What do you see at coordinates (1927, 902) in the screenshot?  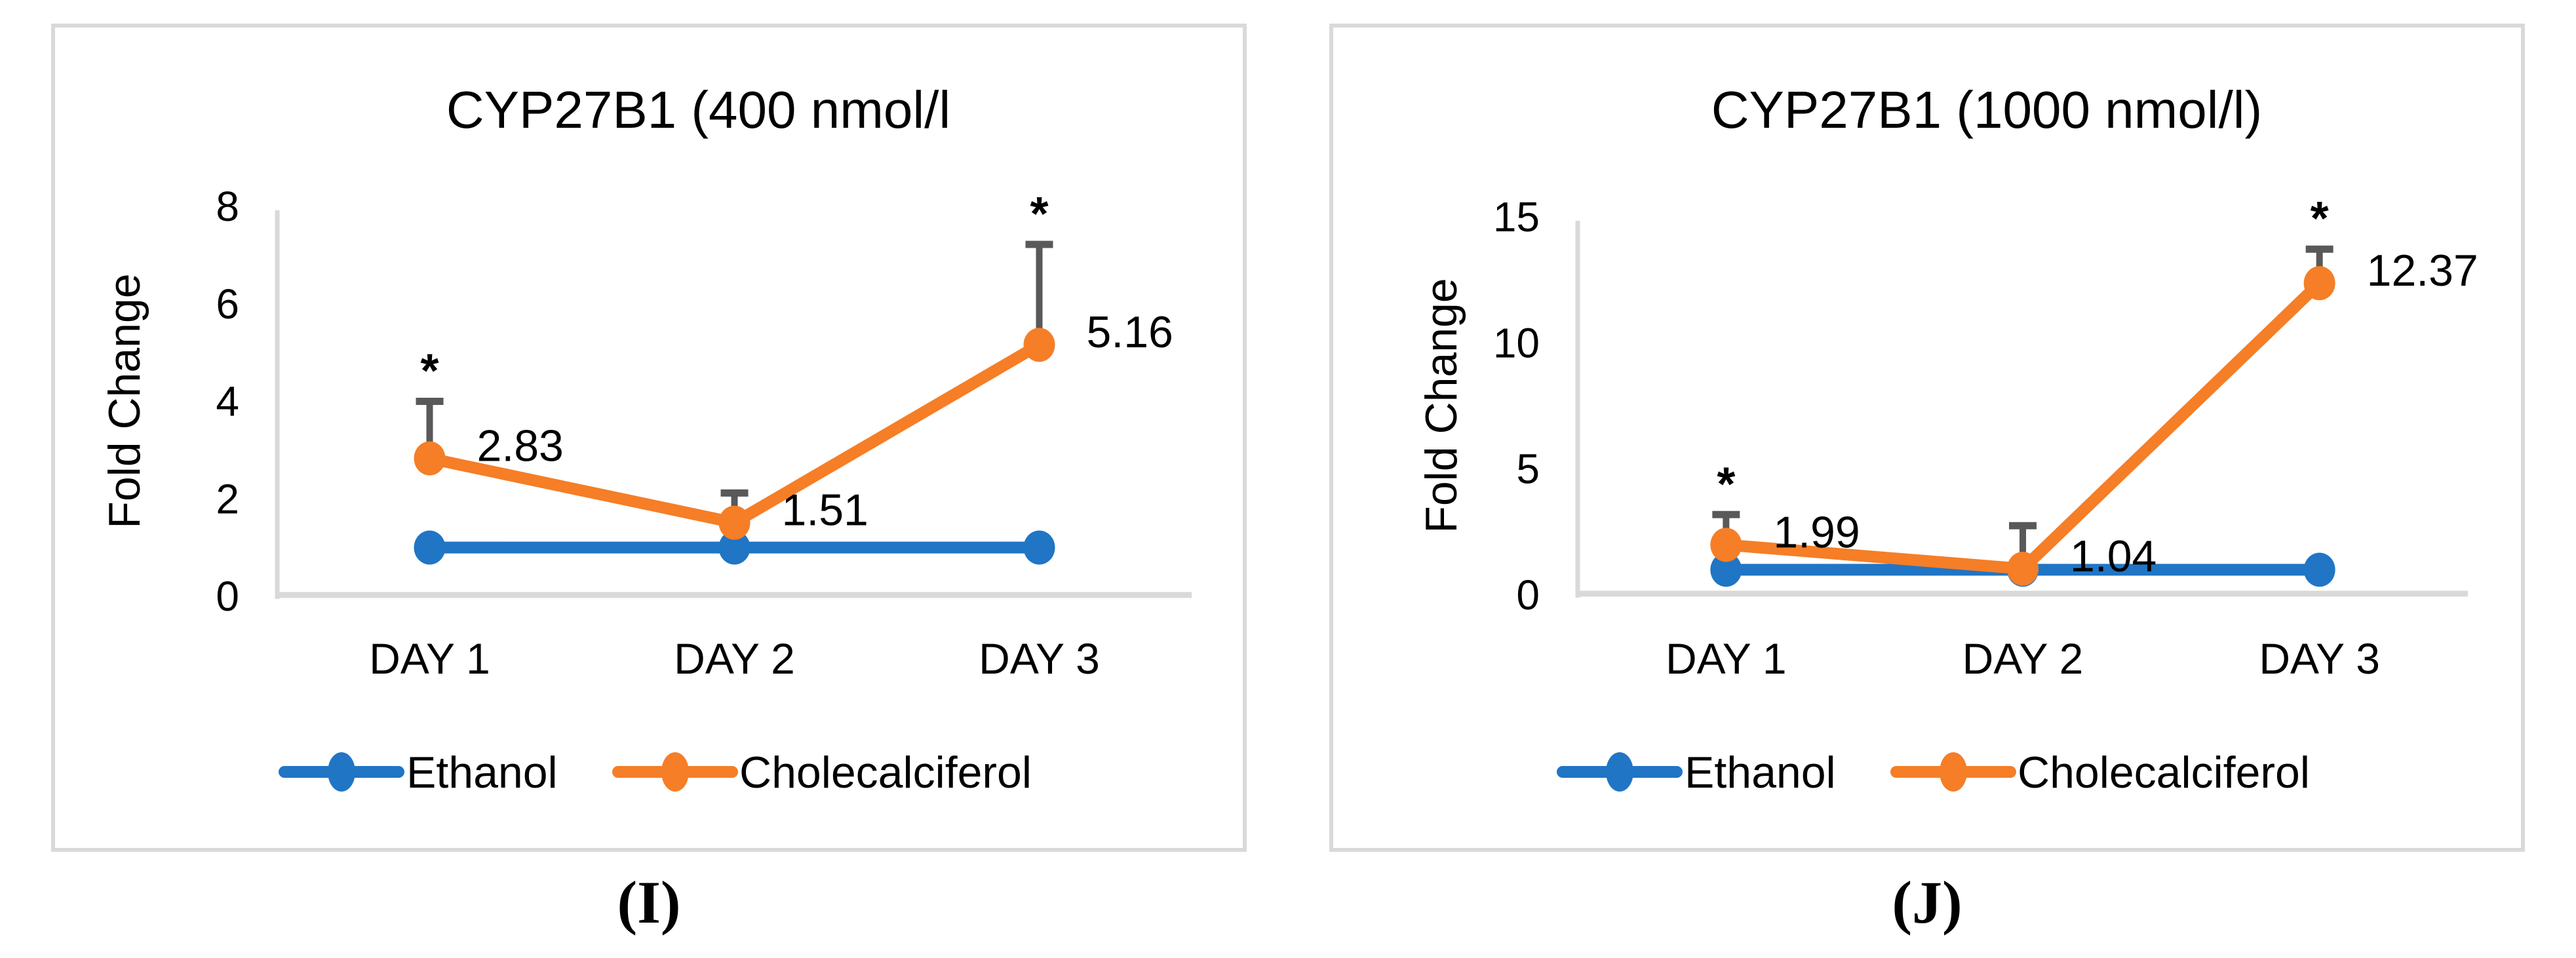 I see `panel-caption-j: (J)` at bounding box center [1927, 902].